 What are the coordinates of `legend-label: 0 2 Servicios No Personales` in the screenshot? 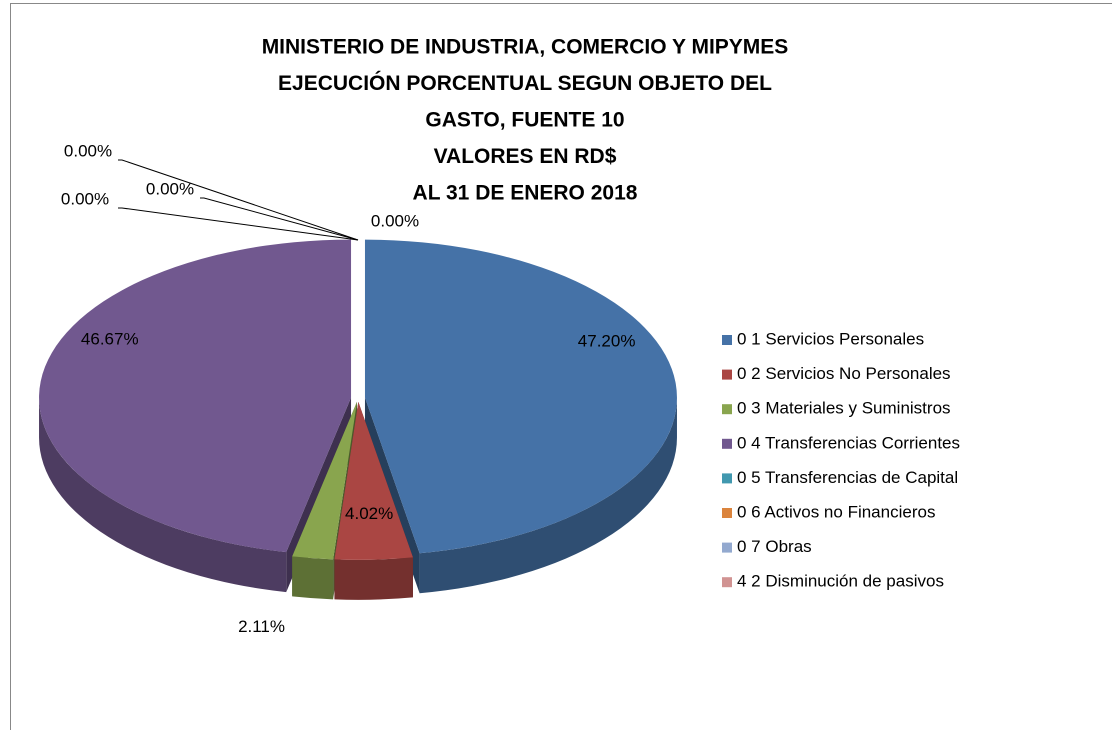 It's located at (844, 373).